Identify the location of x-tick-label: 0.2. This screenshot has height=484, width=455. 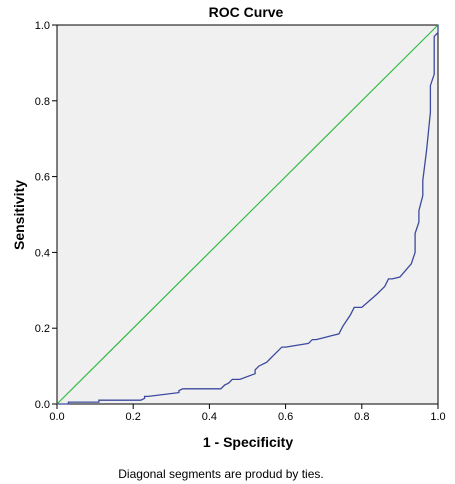
(133, 417).